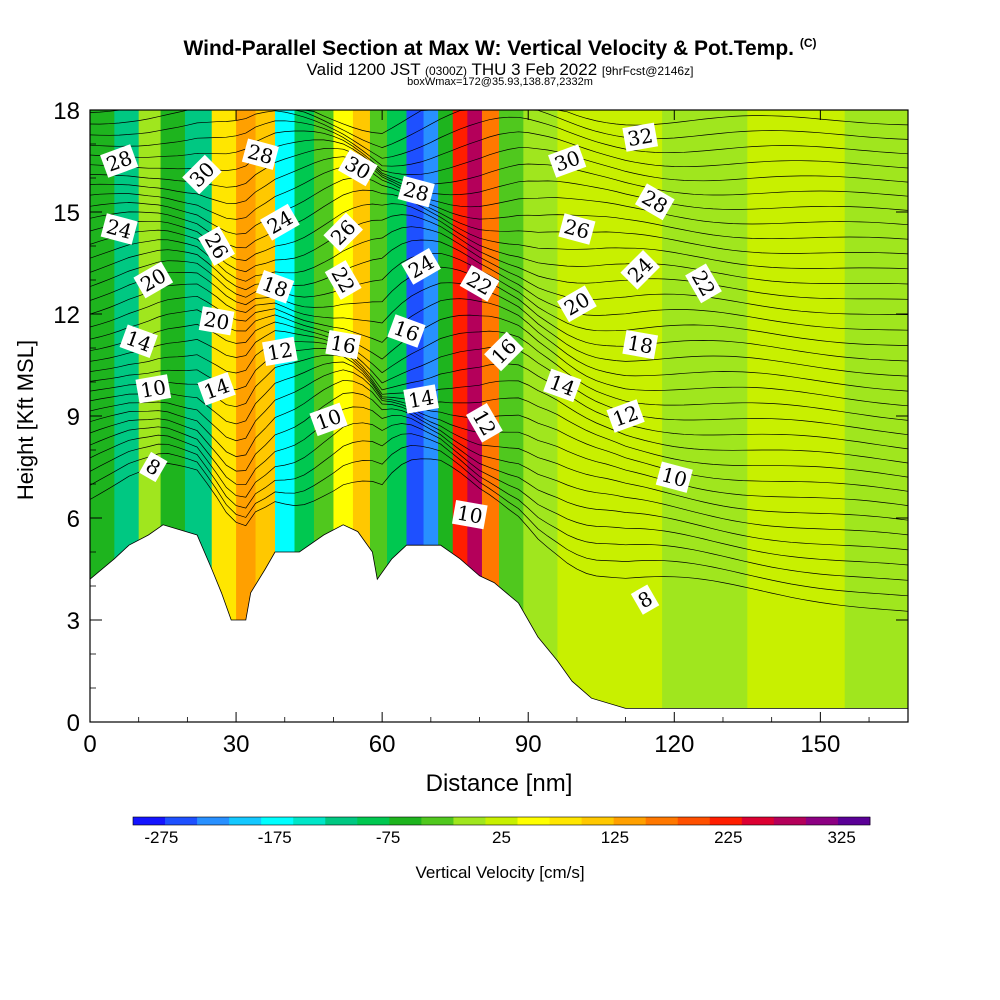 The width and height of the screenshot is (1000, 1000). I want to click on x-tick-label: 60, so click(382, 744).